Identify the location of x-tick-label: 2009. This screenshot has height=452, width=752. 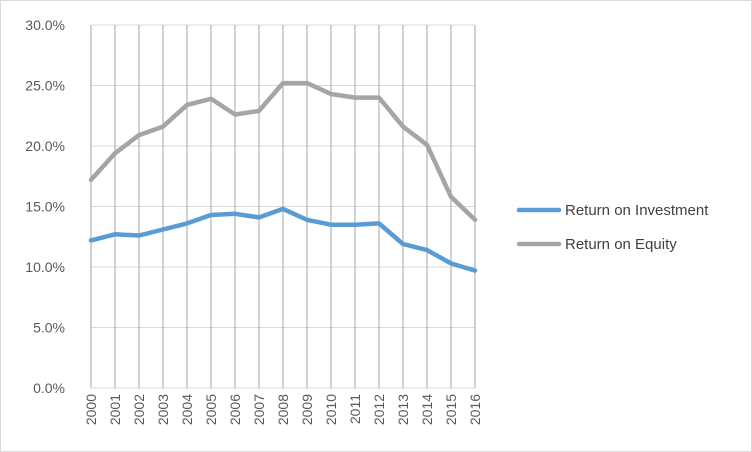
(307, 409).